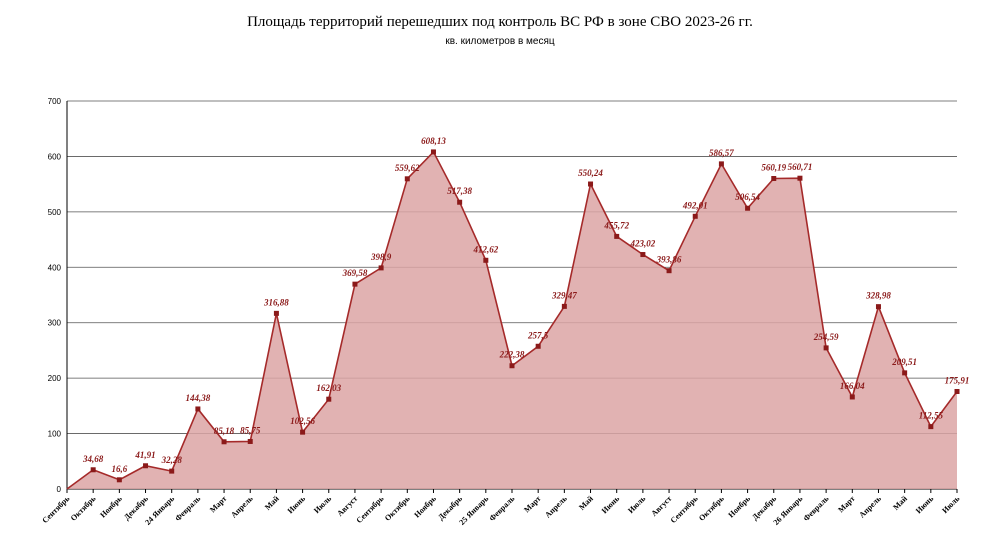 Image resolution: width=1000 pixels, height=538 pixels. I want to click on data-label: 209,51, so click(904, 362).